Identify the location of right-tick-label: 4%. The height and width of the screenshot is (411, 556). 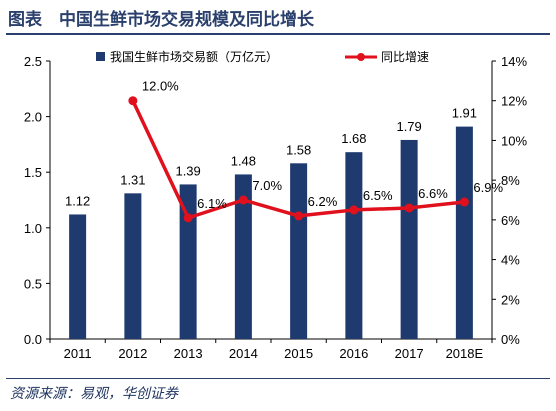
(510, 260).